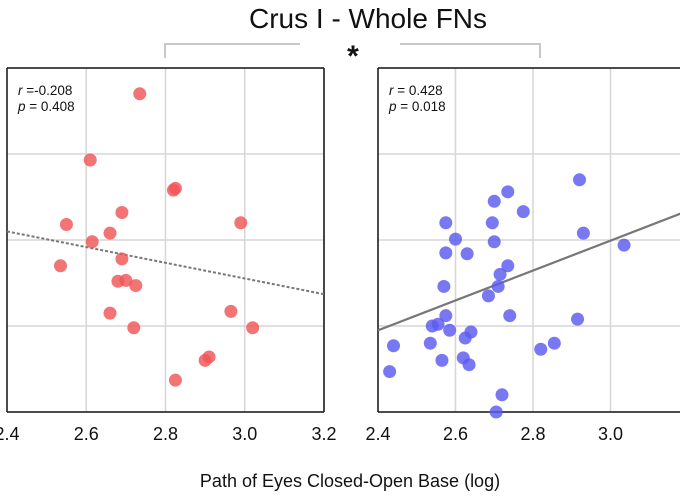 This screenshot has width=680, height=500. I want to click on stat-p: p = 0.408, so click(46, 106).